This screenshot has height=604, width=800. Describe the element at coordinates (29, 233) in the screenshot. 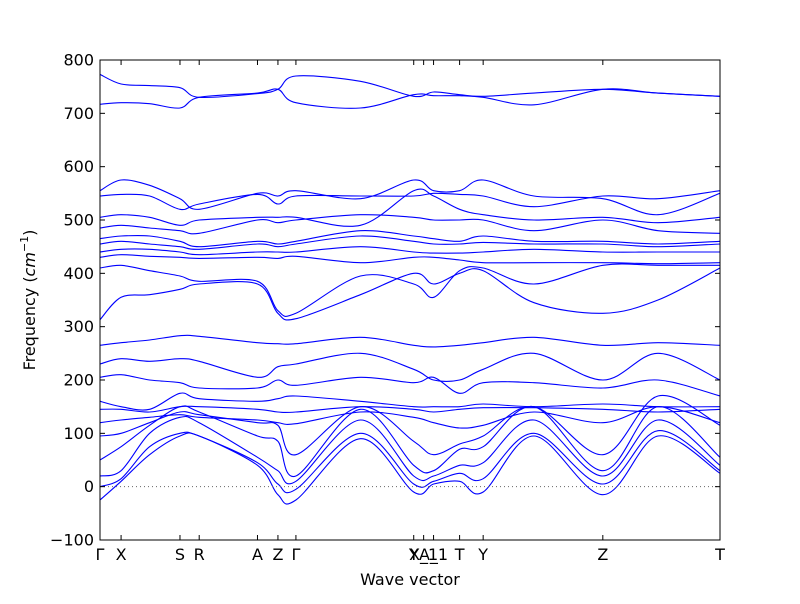

I see `y-axis-label-close: )` at that location.